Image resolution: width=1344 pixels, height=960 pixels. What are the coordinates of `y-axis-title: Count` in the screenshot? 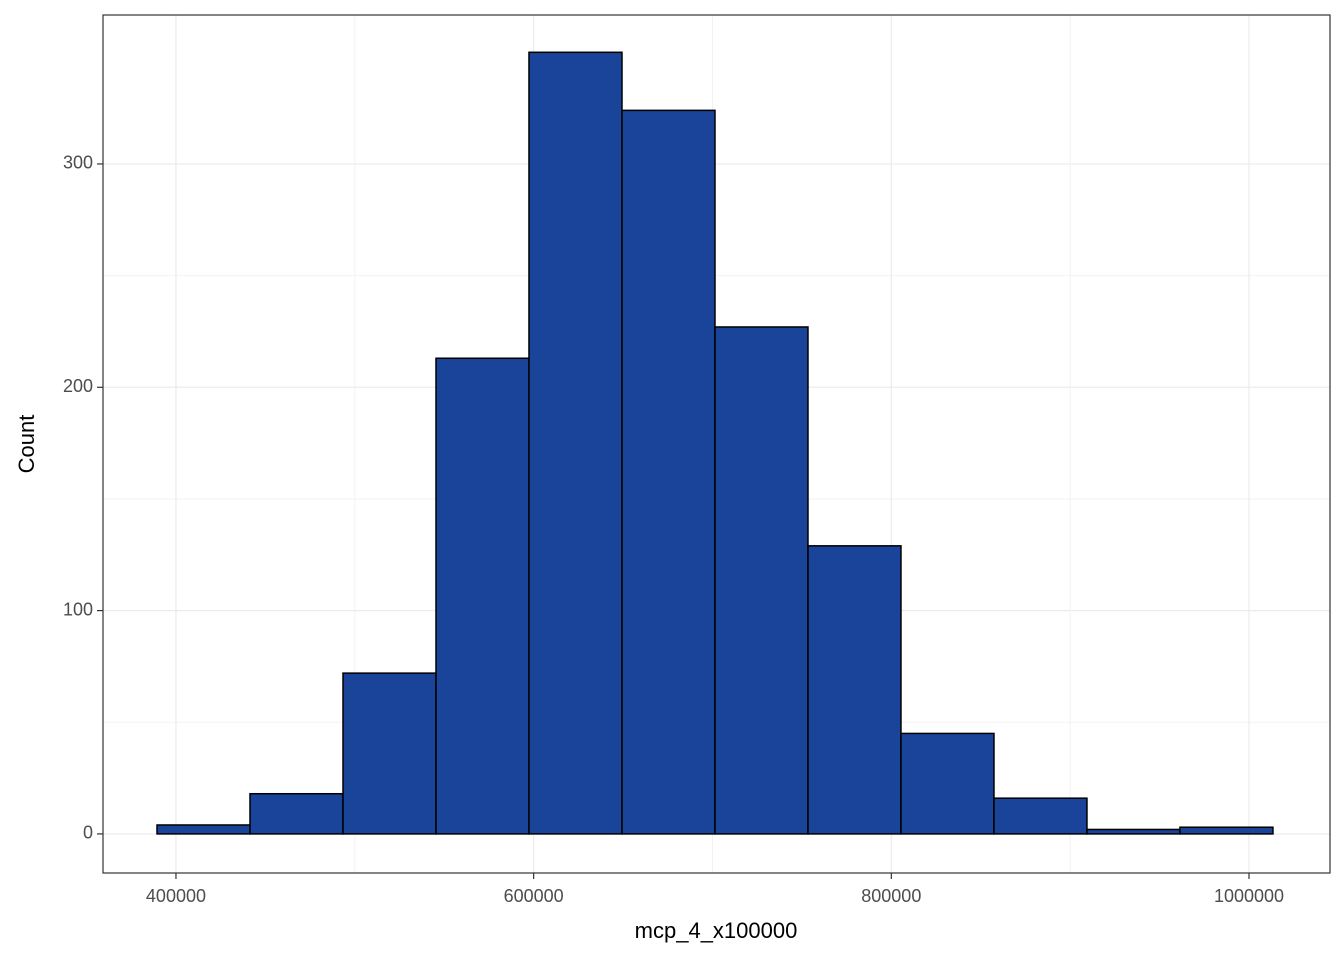 It's located at (26, 444).